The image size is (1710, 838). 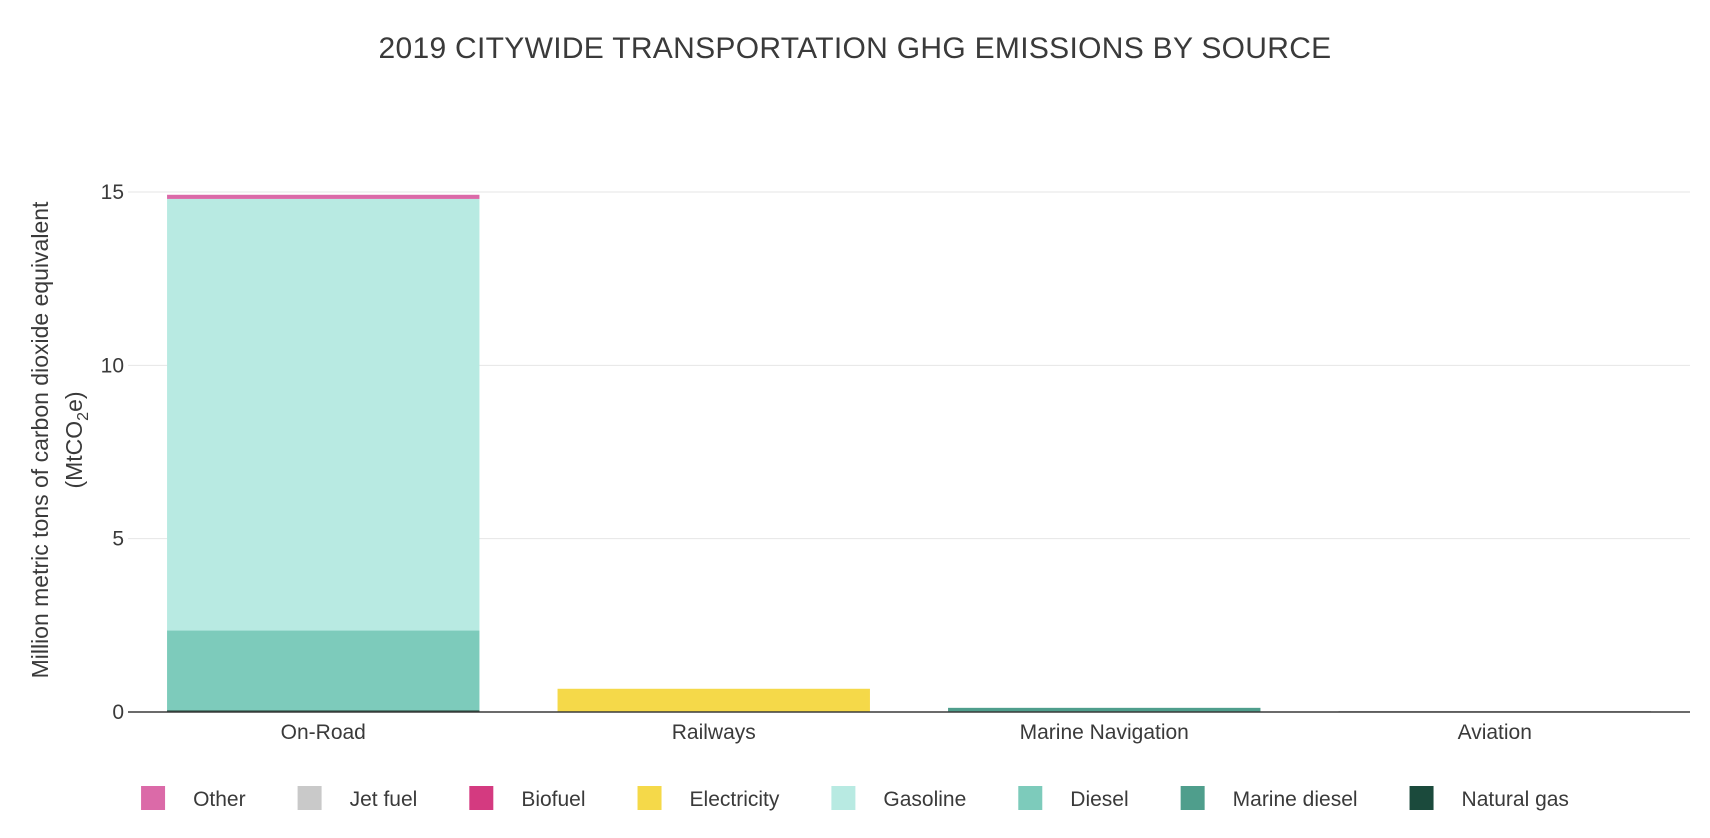 I want to click on x-category-label: On-Road, so click(x=323, y=732).